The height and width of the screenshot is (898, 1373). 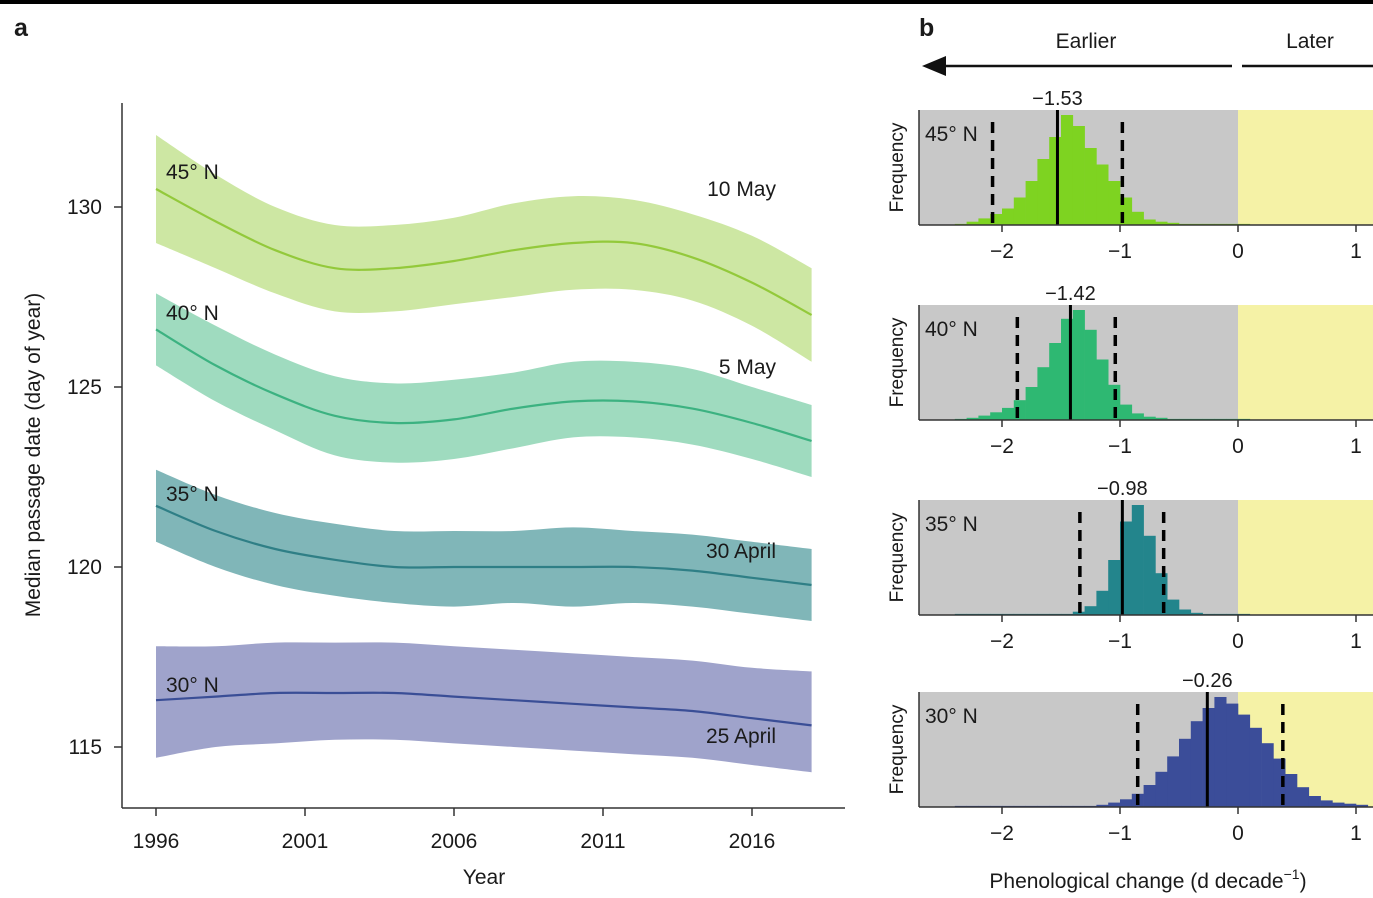 What do you see at coordinates (1130, 565) in the screenshot?
I see `histogram-panel: −0.98 35° N Frequency −2 −1 0 1` at bounding box center [1130, 565].